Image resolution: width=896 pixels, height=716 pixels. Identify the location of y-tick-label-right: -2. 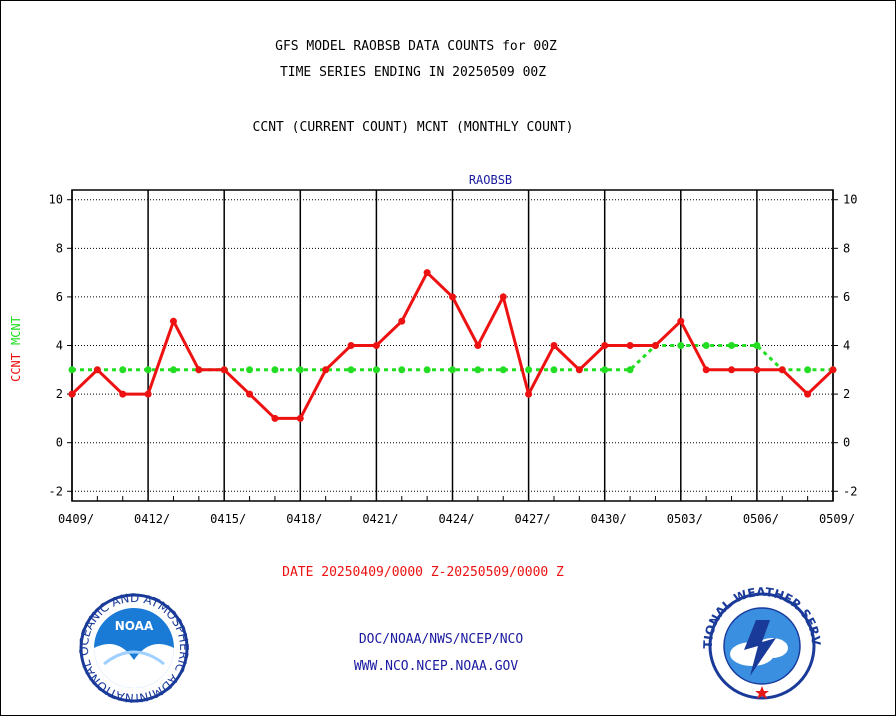
(850, 491).